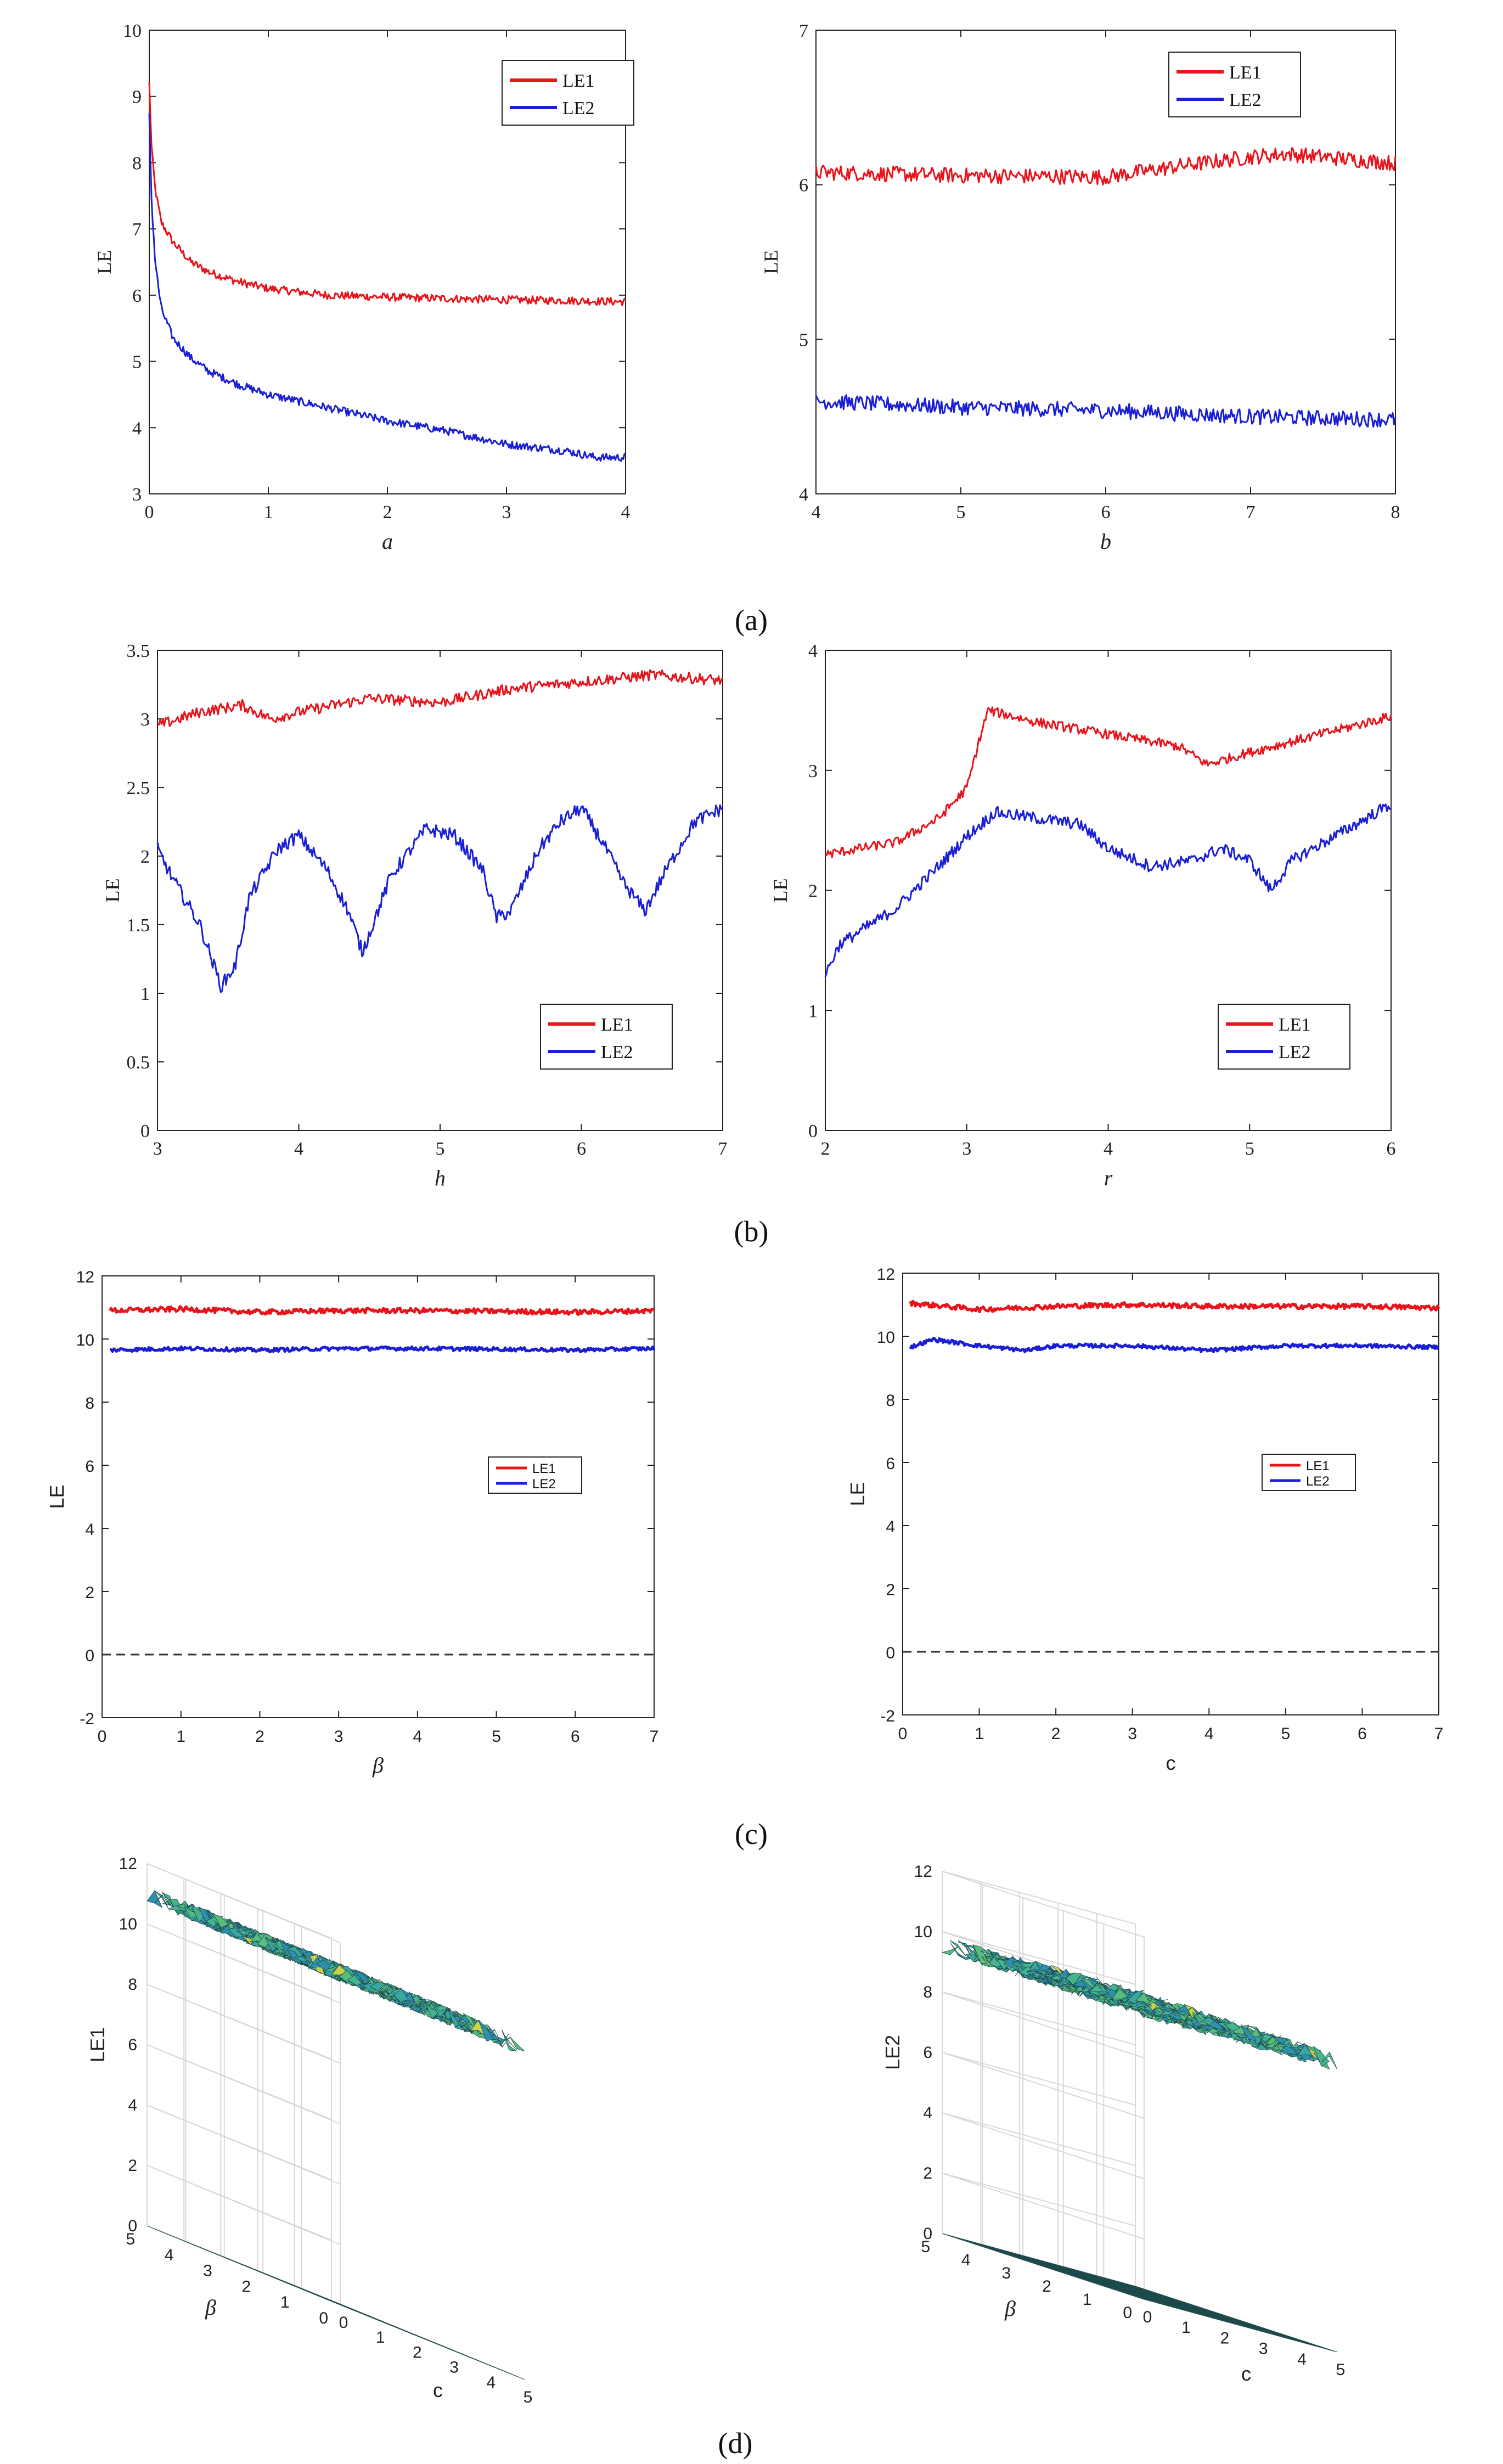 This screenshot has width=1503, height=2464. What do you see at coordinates (927, 1992) in the screenshot?
I see `z-tick-label: 8` at bounding box center [927, 1992].